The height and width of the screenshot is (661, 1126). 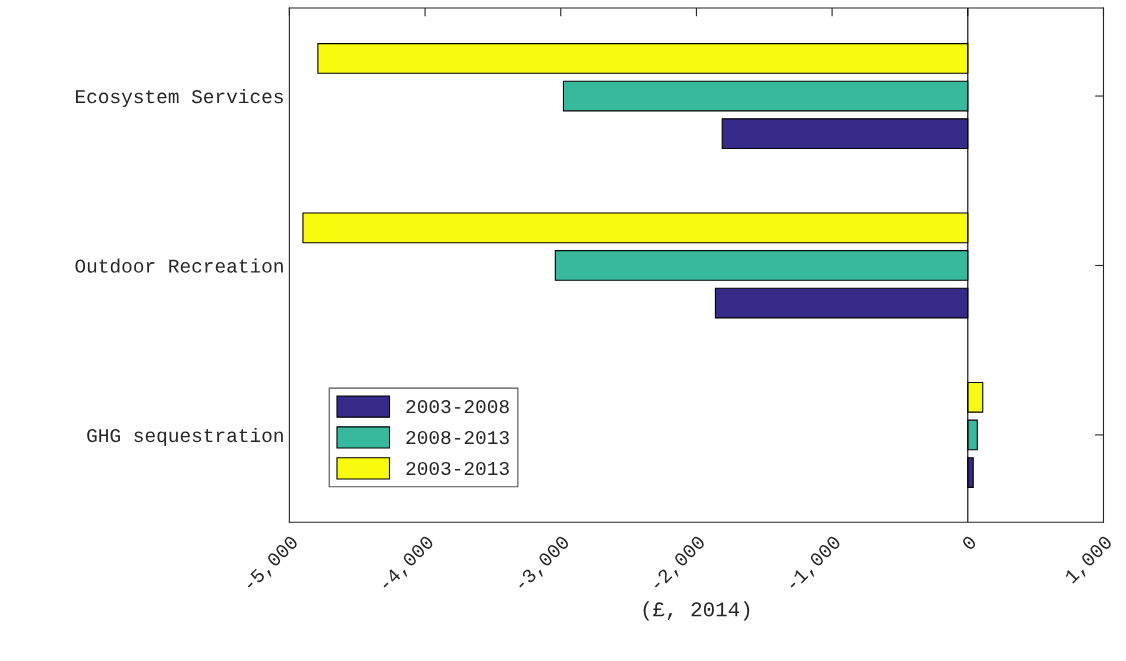 What do you see at coordinates (457, 407) in the screenshot?
I see `legend-label: 2003-2008` at bounding box center [457, 407].